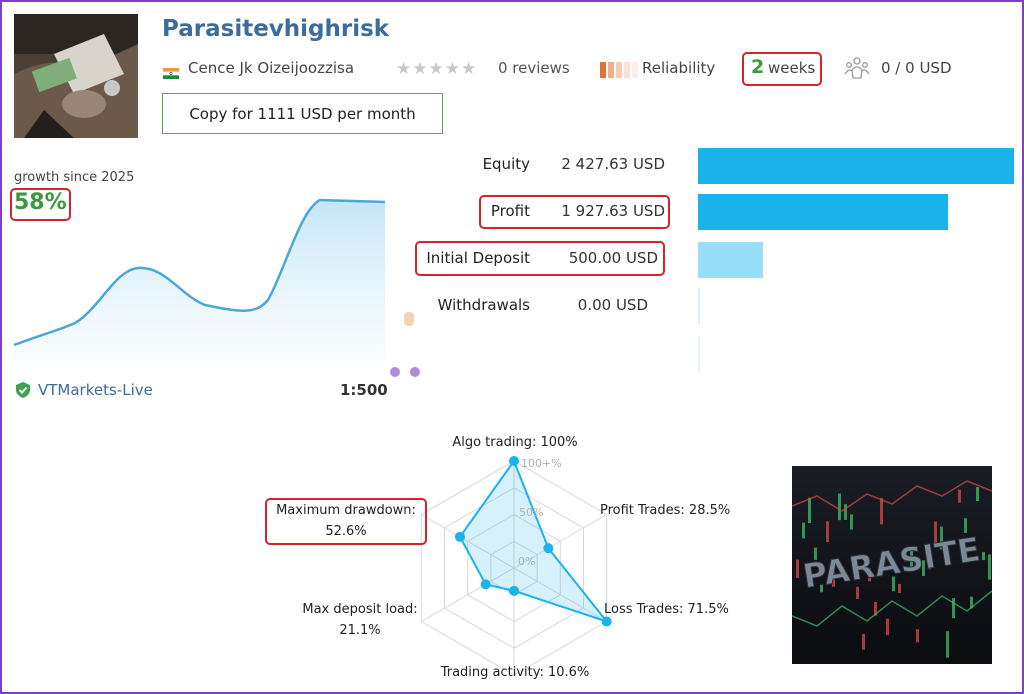 The width and height of the screenshot is (1024, 694). Describe the element at coordinates (857, 70) in the screenshot. I see `subscribers-icon` at that location.